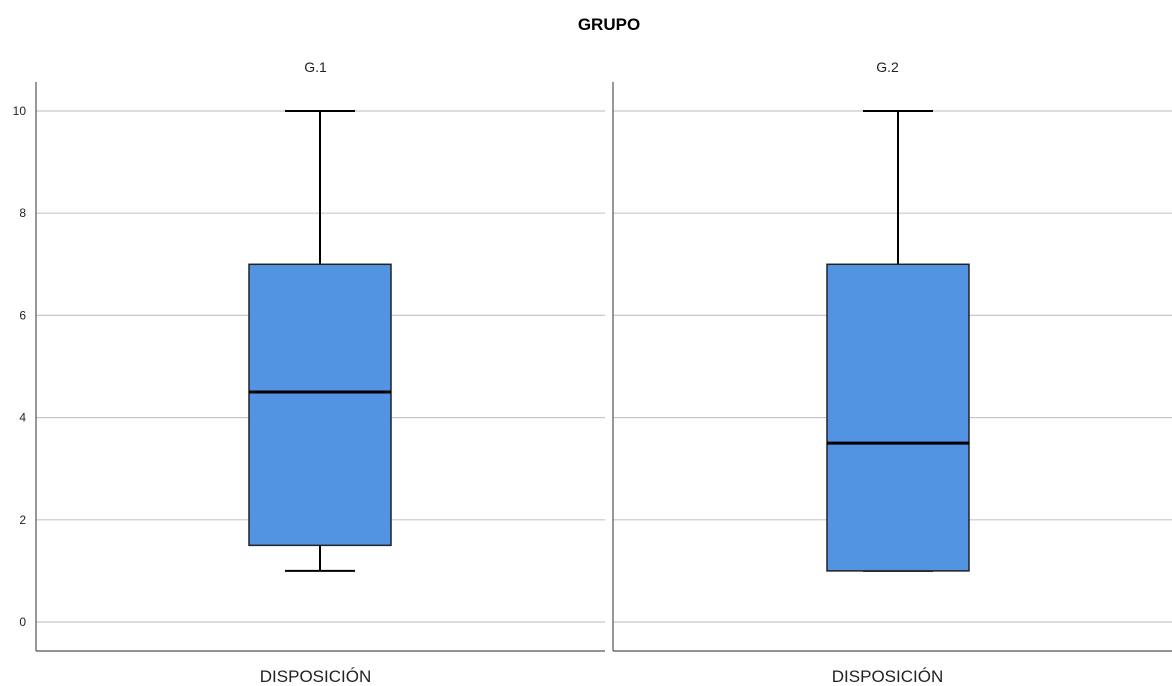 The width and height of the screenshot is (1172, 686). Describe the element at coordinates (887, 67) in the screenshot. I see `panel-2-title: G.2` at that location.